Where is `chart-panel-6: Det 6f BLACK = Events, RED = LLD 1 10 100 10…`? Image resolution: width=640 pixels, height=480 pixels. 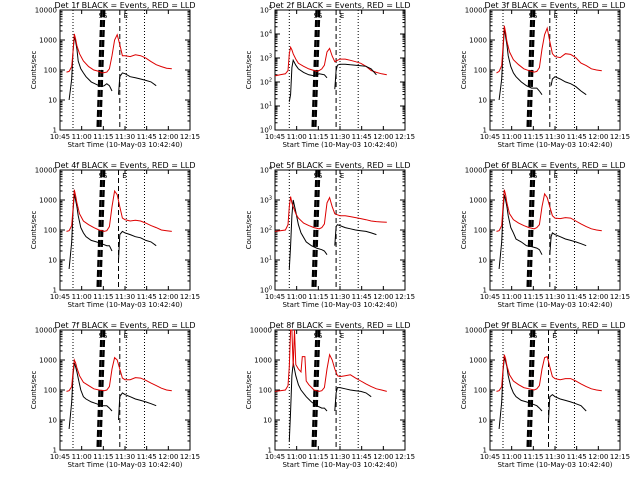 chart-panel-6: Det 6f BLACK = Events, RED = LLD 1 10 100 10… is located at coordinates (545, 235).